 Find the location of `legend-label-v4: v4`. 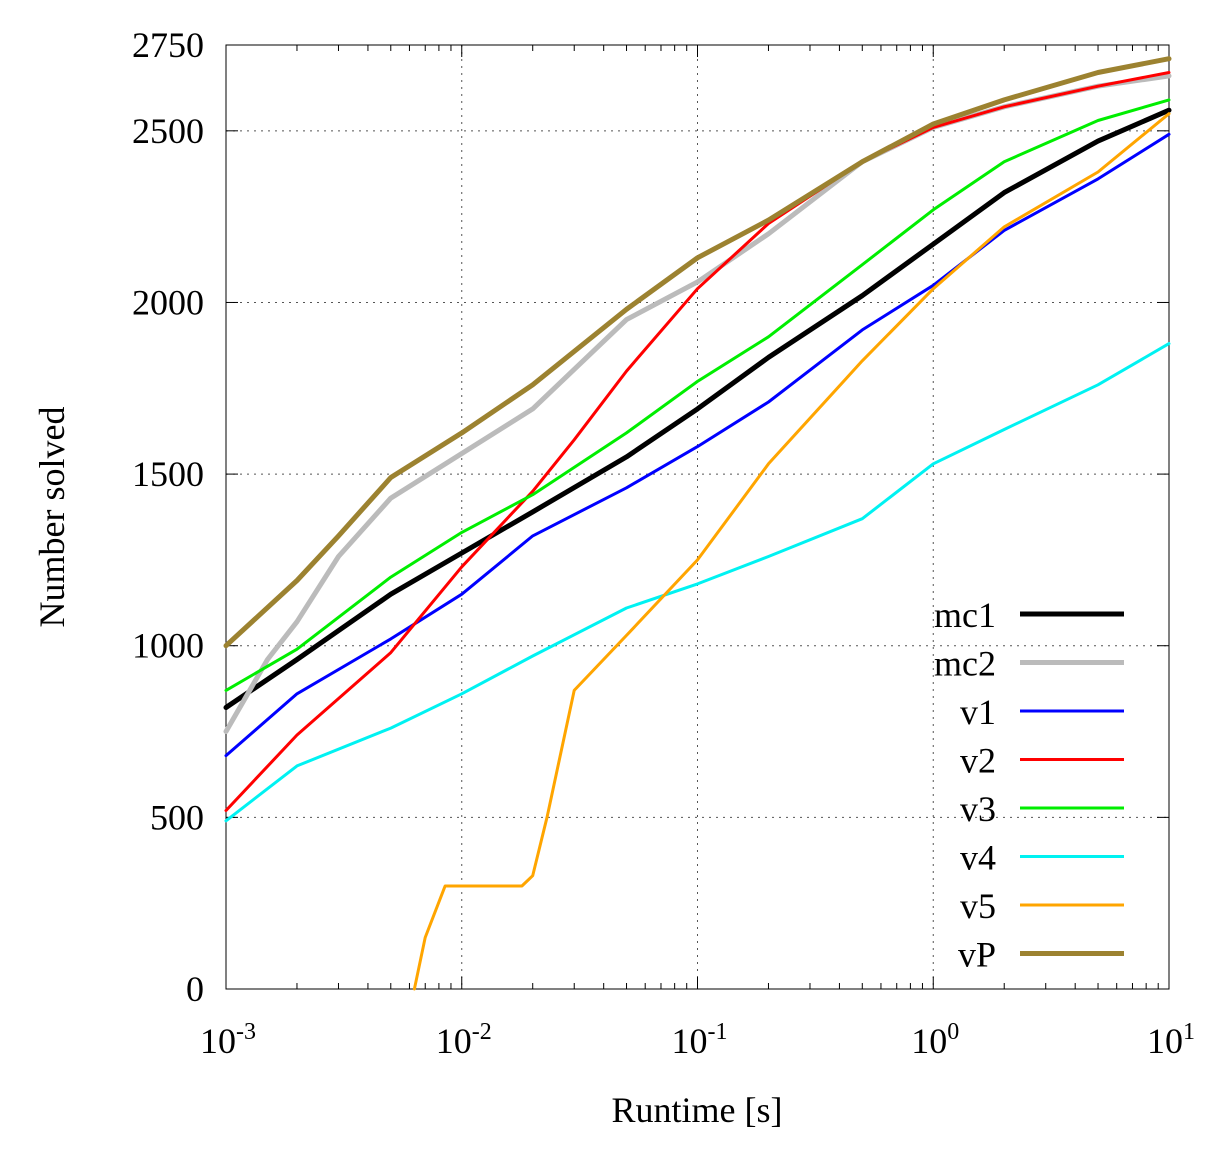

legend-label-v4: v4 is located at coordinates (978, 858).